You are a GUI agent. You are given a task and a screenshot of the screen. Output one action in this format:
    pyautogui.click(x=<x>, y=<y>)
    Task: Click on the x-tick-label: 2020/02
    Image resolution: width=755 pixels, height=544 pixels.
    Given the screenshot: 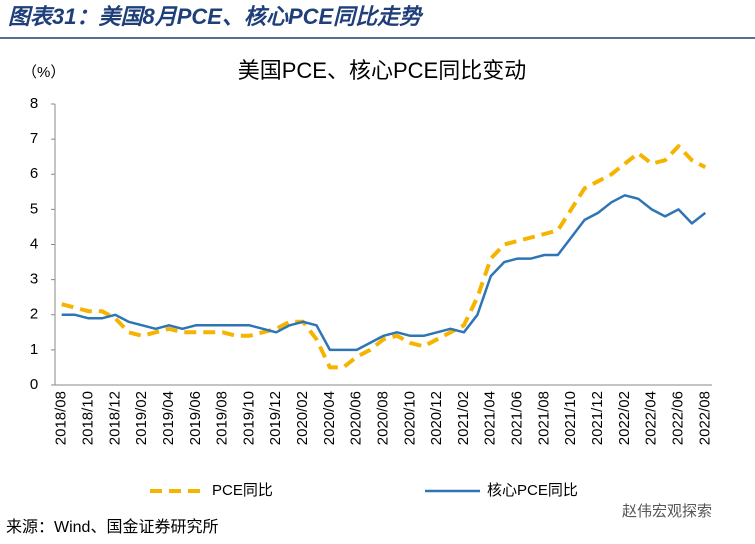 What is the action you would take?
    pyautogui.click(x=302, y=418)
    